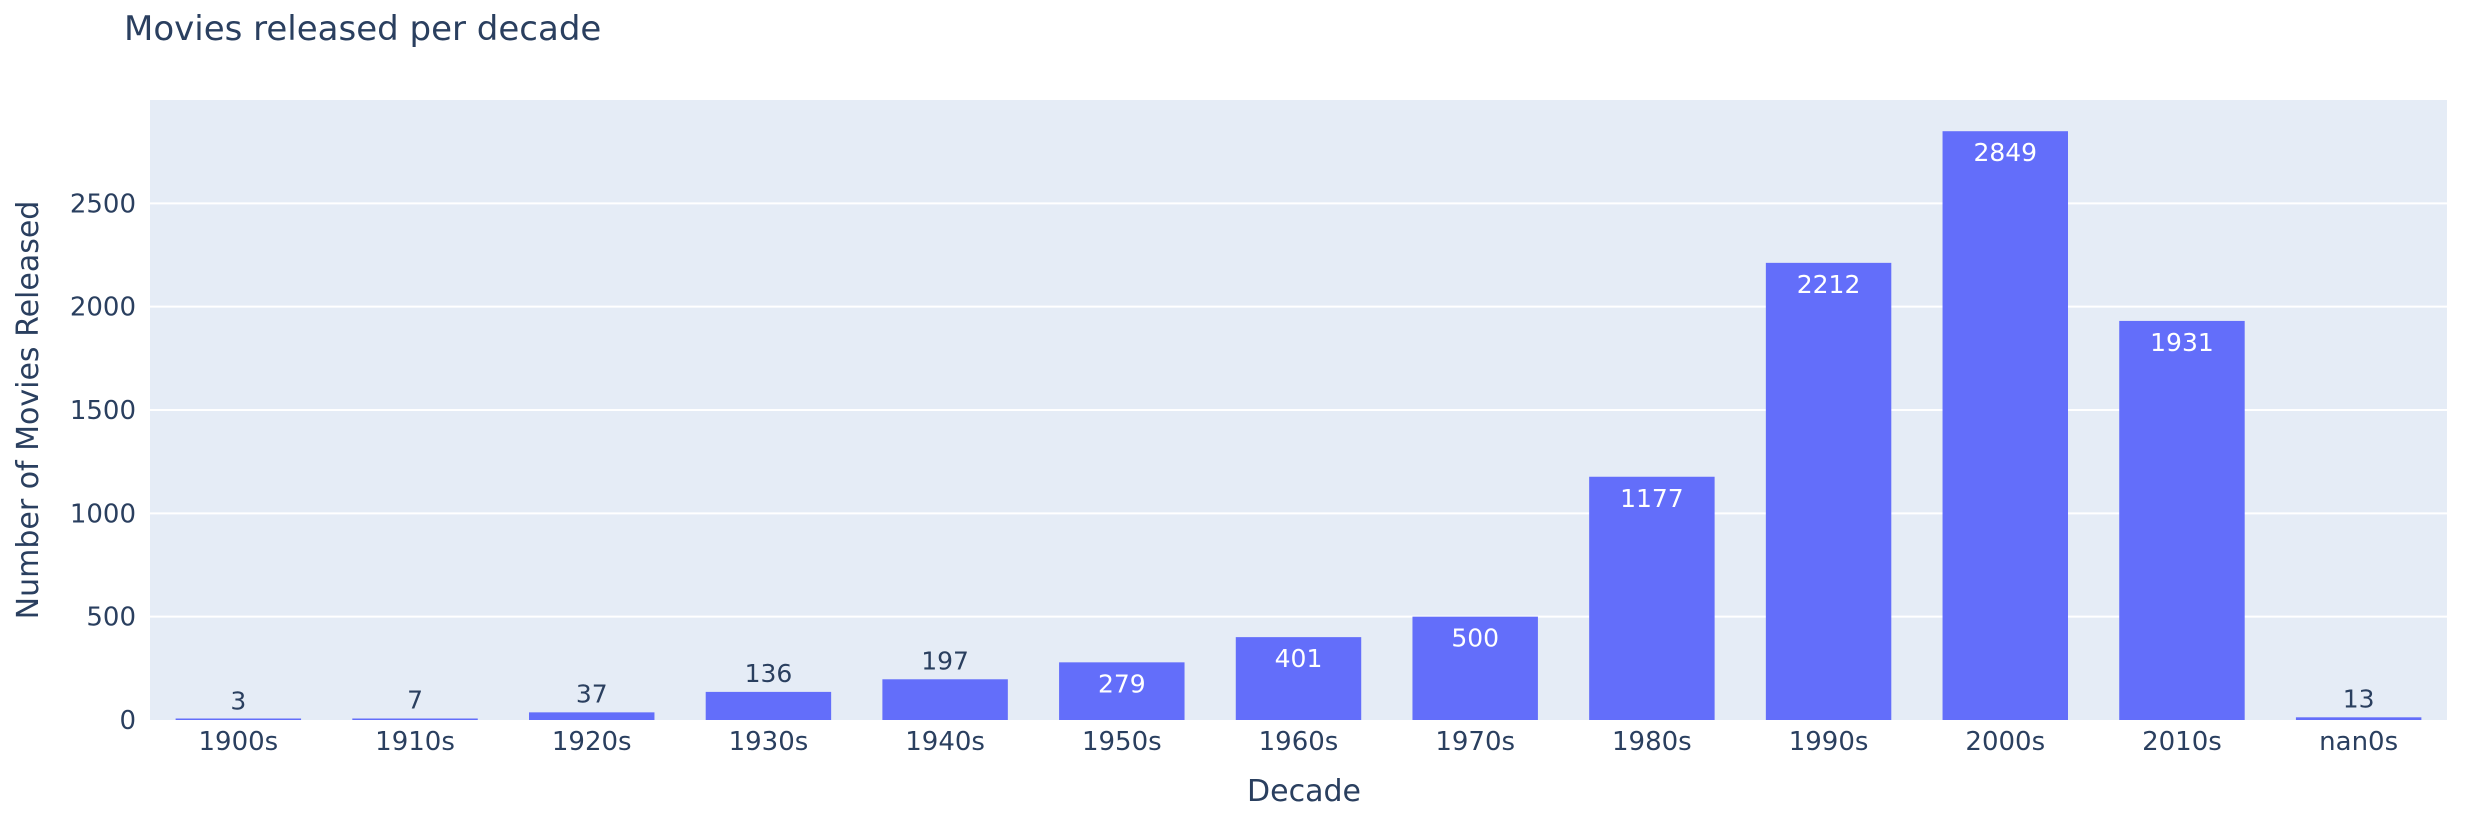  What do you see at coordinates (1829, 284) in the screenshot?
I see `bar-value-label: 2212` at bounding box center [1829, 284].